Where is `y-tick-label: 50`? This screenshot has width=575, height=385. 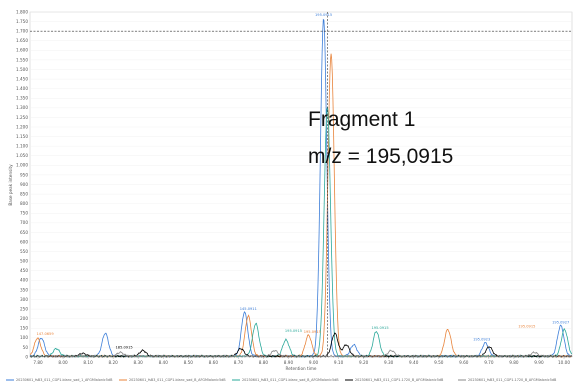
y-tick-label: 50 is located at coordinates (26, 347).